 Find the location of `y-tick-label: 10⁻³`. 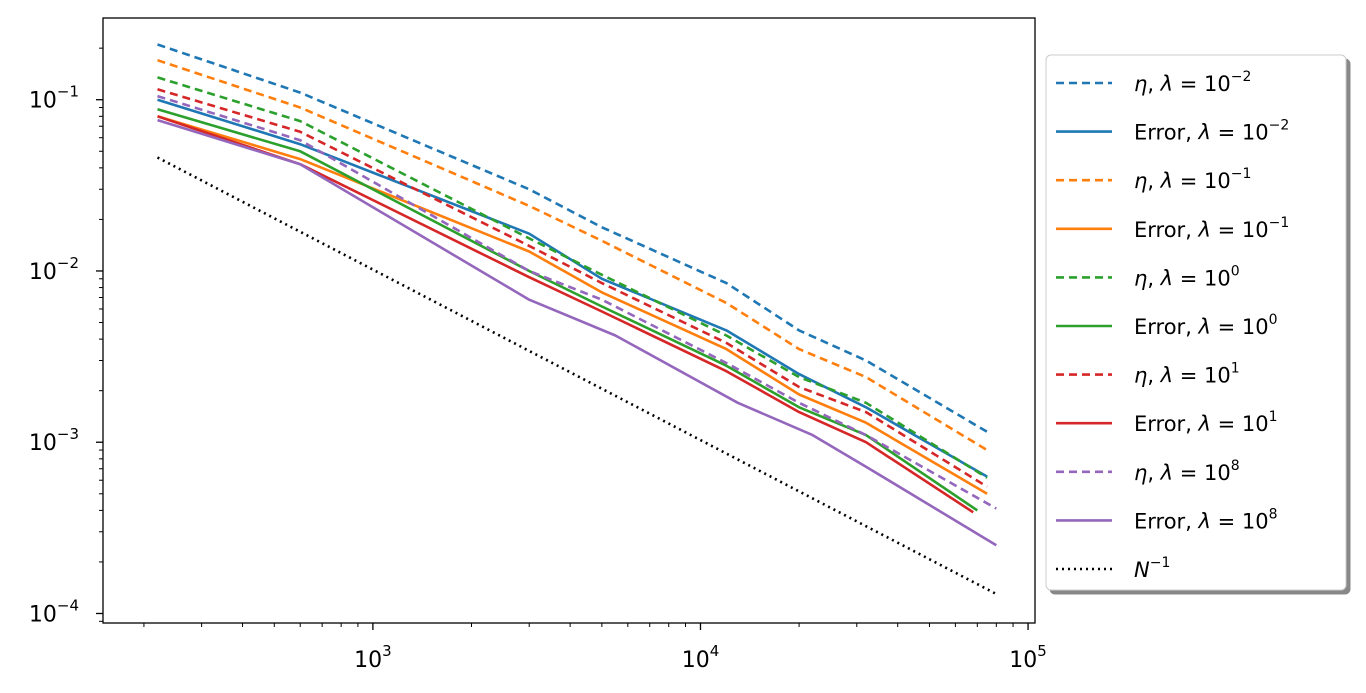

y-tick-label: 10⁻³ is located at coordinates (54, 440).